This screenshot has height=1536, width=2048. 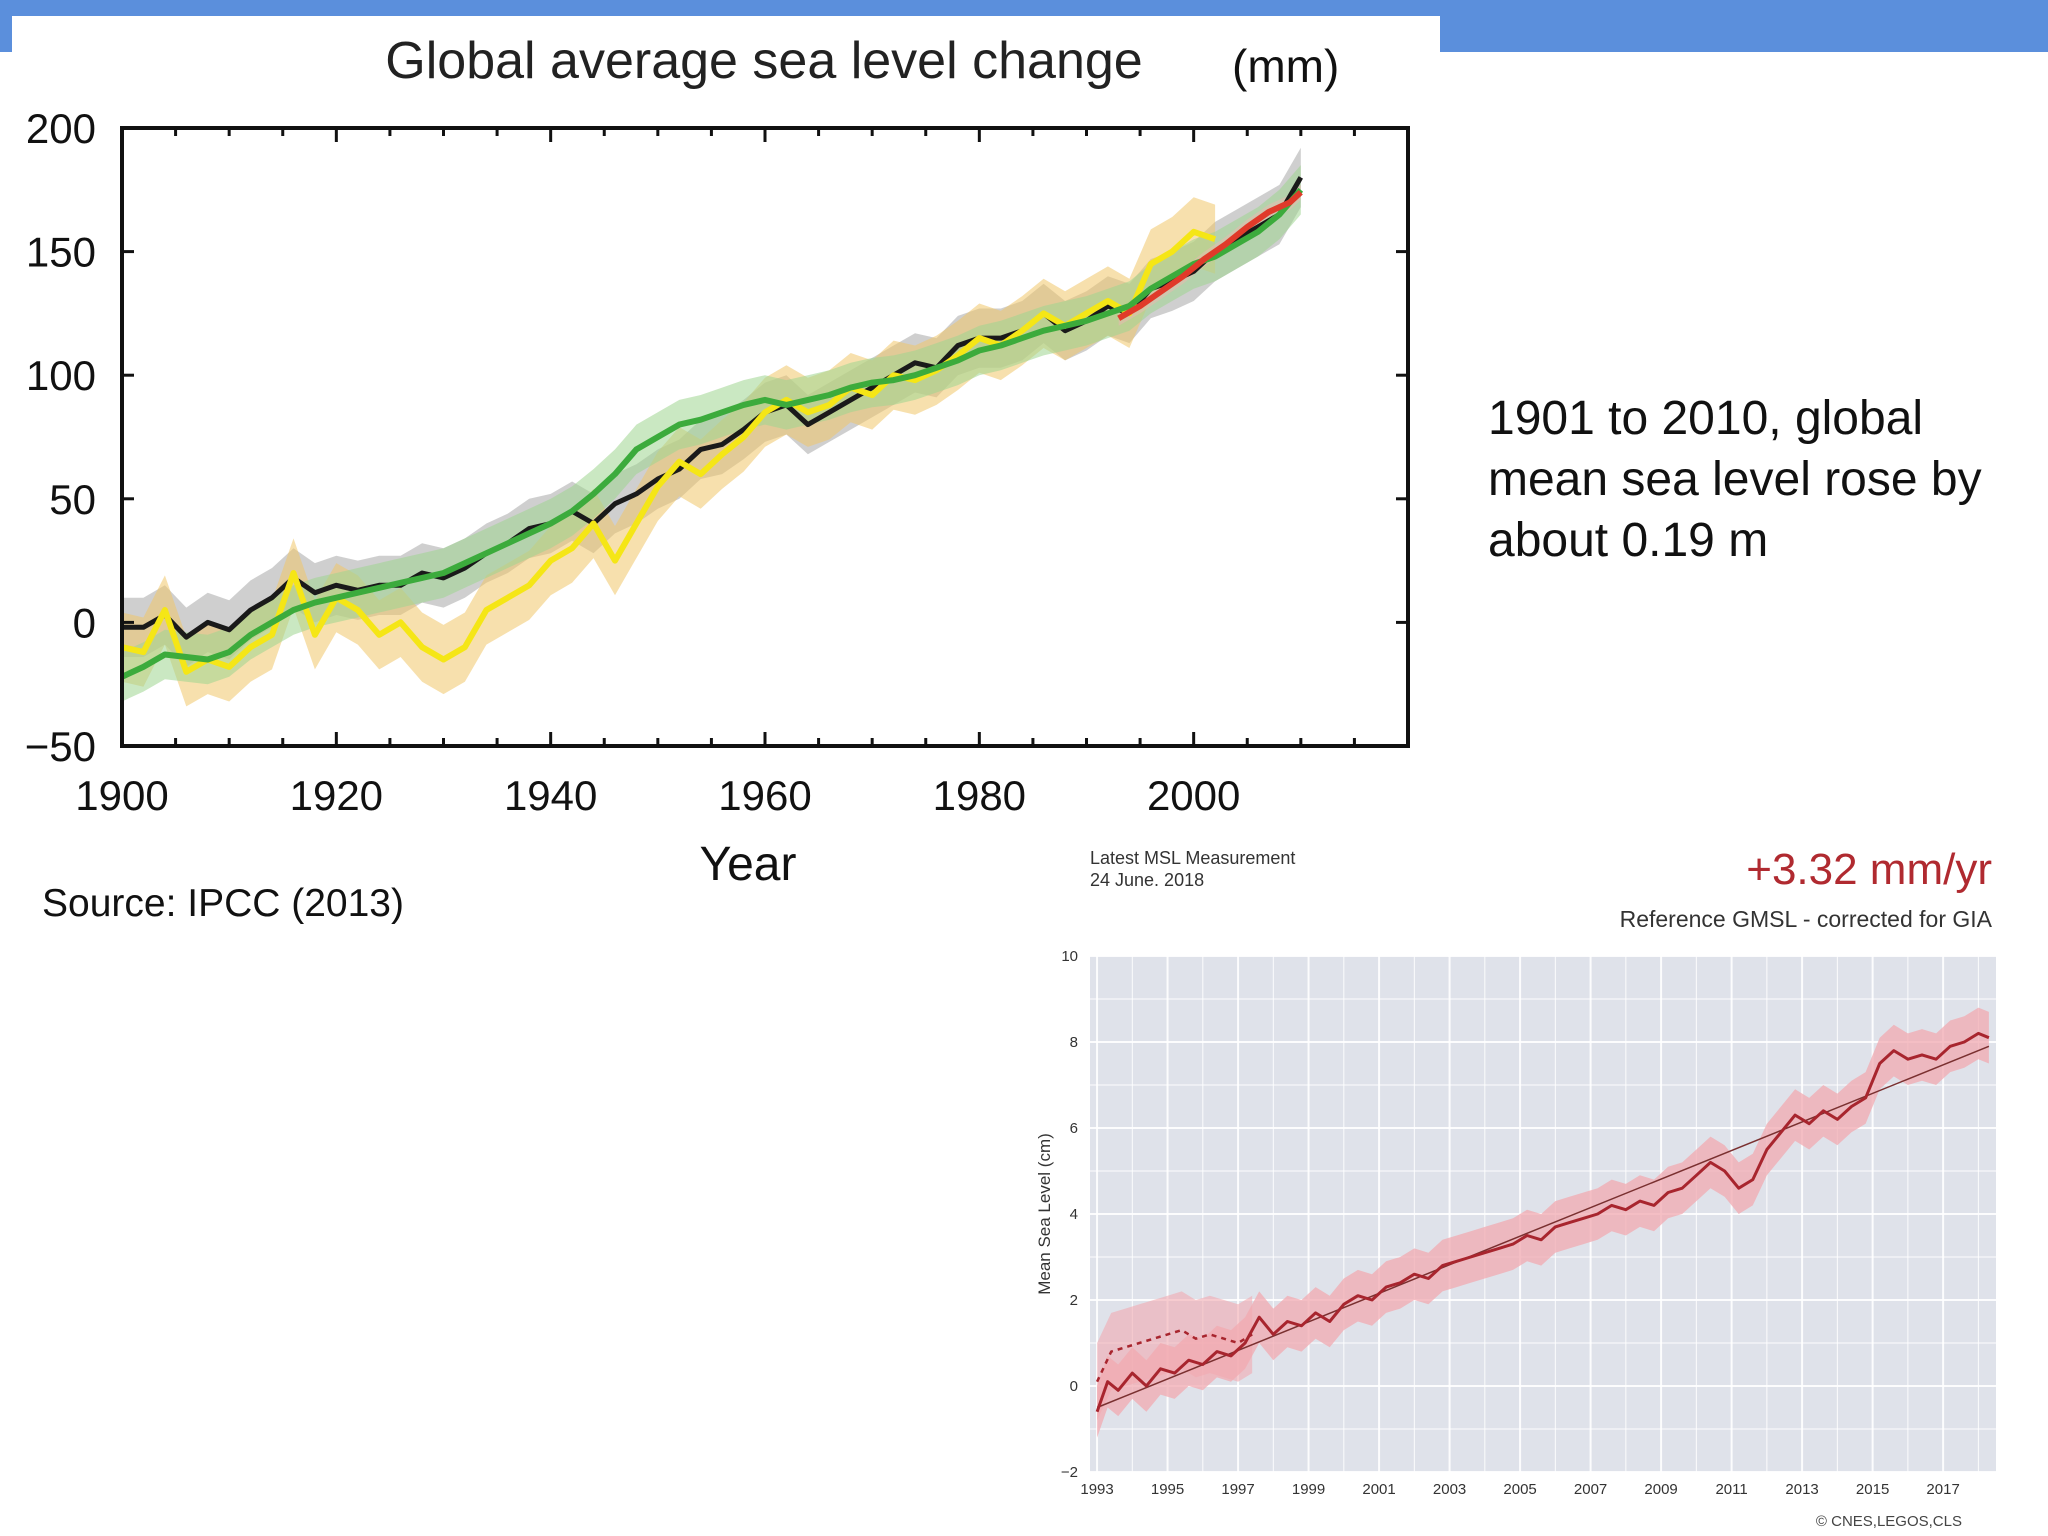 I want to click on chart2-y-tick-label: 4, so click(x=1074, y=1214).